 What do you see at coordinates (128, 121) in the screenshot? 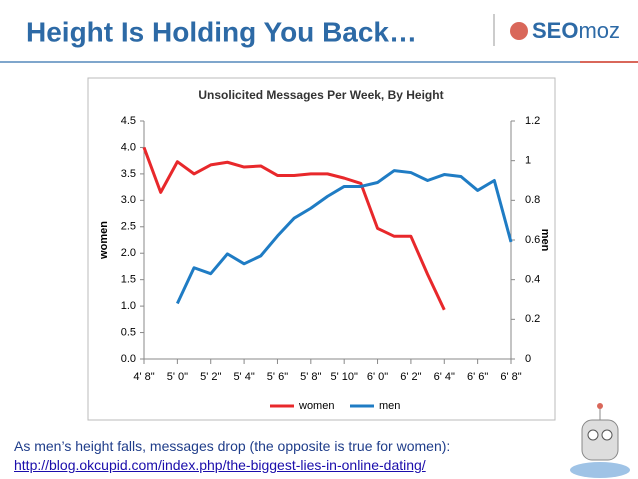
I see `y-tick-label: 4.5` at bounding box center [128, 121].